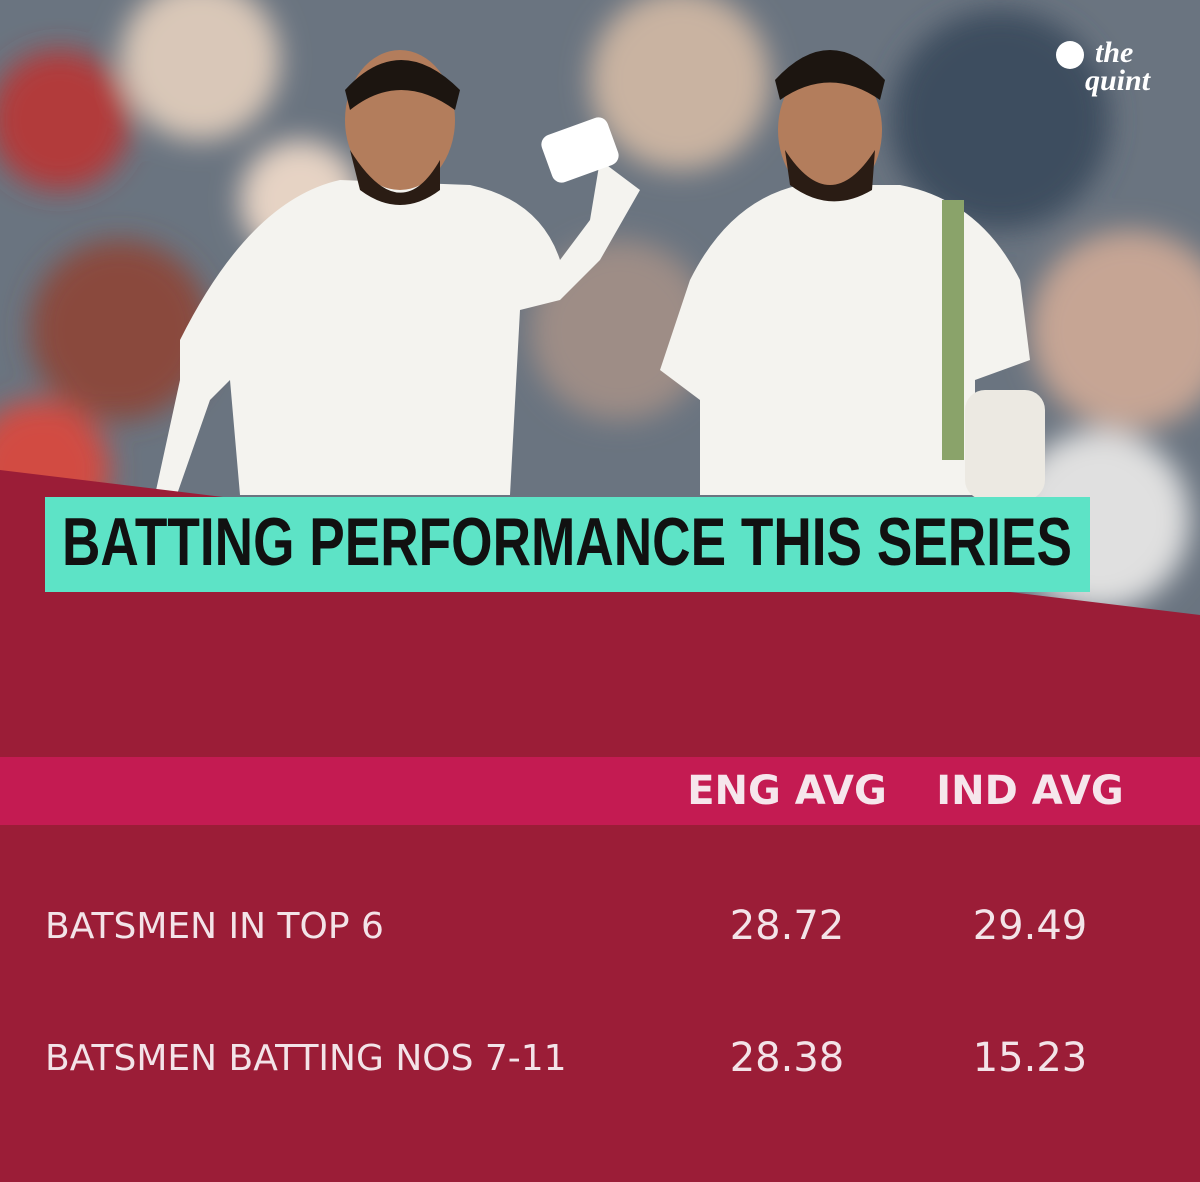 The width and height of the screenshot is (1200, 1182). Describe the element at coordinates (787, 926) in the screenshot. I see `cell: 28.72` at that location.